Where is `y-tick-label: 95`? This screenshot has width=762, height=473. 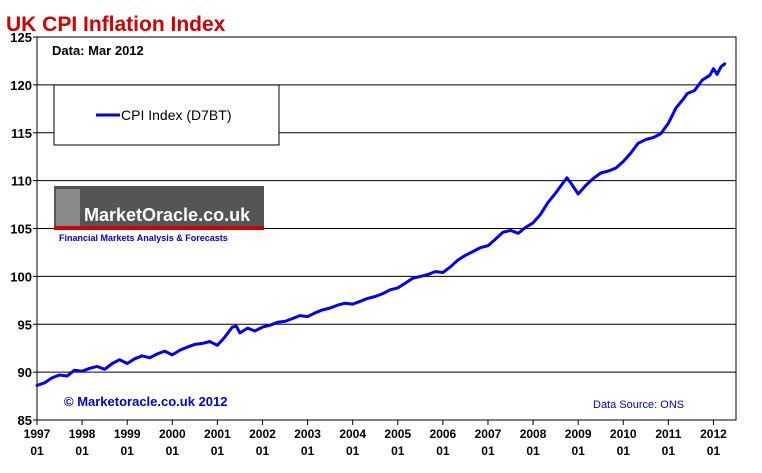
y-tick-label: 95 is located at coordinates (25, 324).